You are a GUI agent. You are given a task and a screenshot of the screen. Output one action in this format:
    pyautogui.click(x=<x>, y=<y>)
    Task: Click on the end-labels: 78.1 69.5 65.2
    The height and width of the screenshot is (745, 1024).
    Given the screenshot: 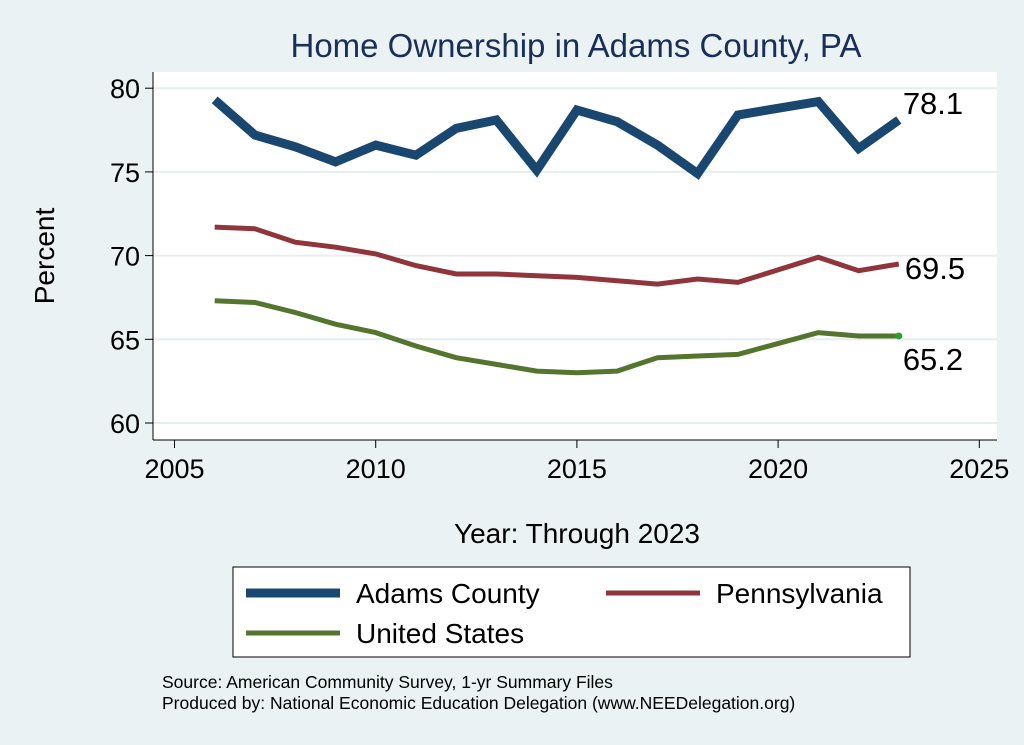 What is the action you would take?
    pyautogui.click(x=934, y=231)
    